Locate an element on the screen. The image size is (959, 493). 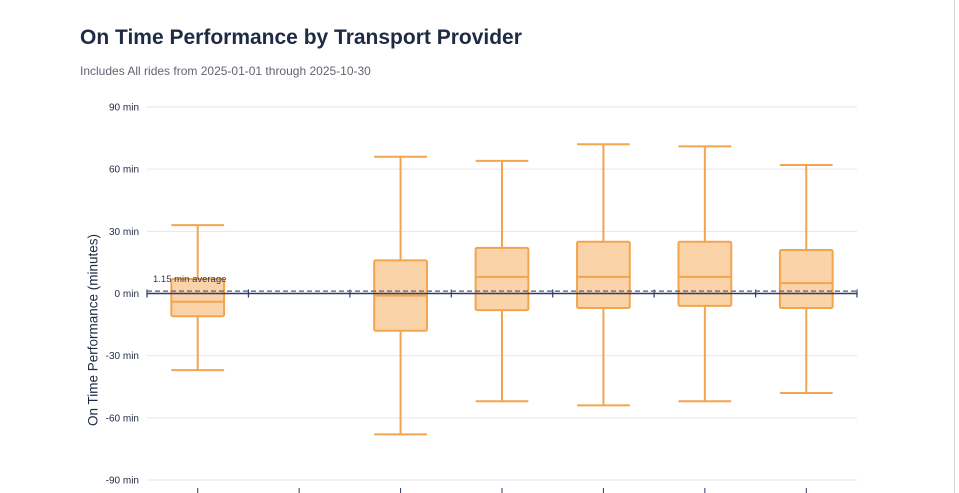
y-tick-label: -90 min is located at coordinates (122, 481).